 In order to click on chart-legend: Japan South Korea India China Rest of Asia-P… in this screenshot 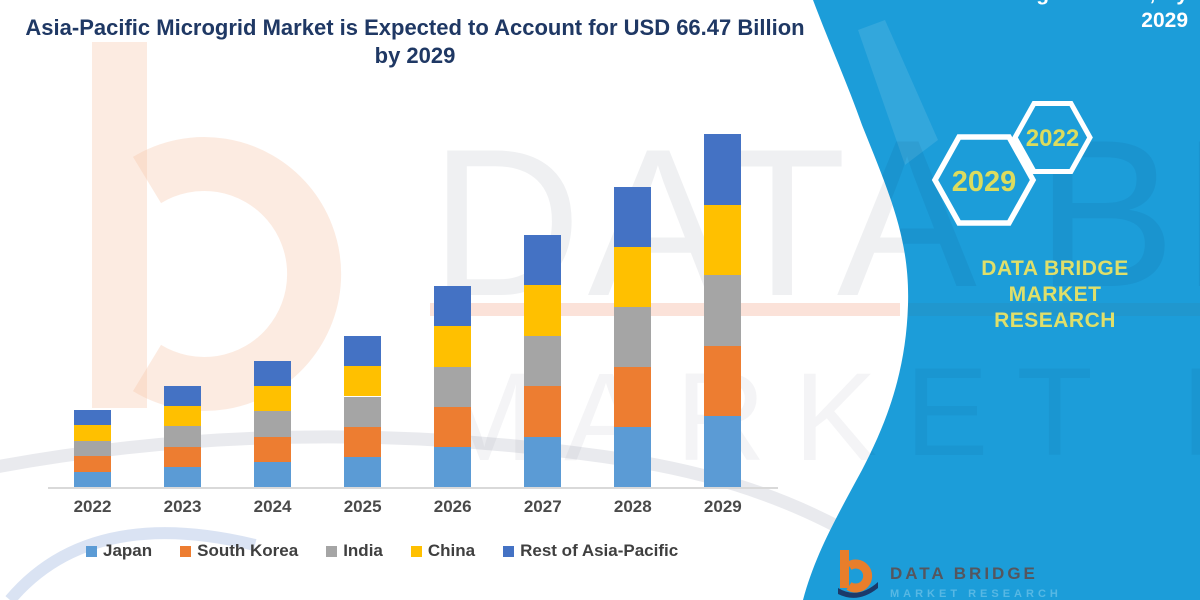, I will do `click(382, 551)`.